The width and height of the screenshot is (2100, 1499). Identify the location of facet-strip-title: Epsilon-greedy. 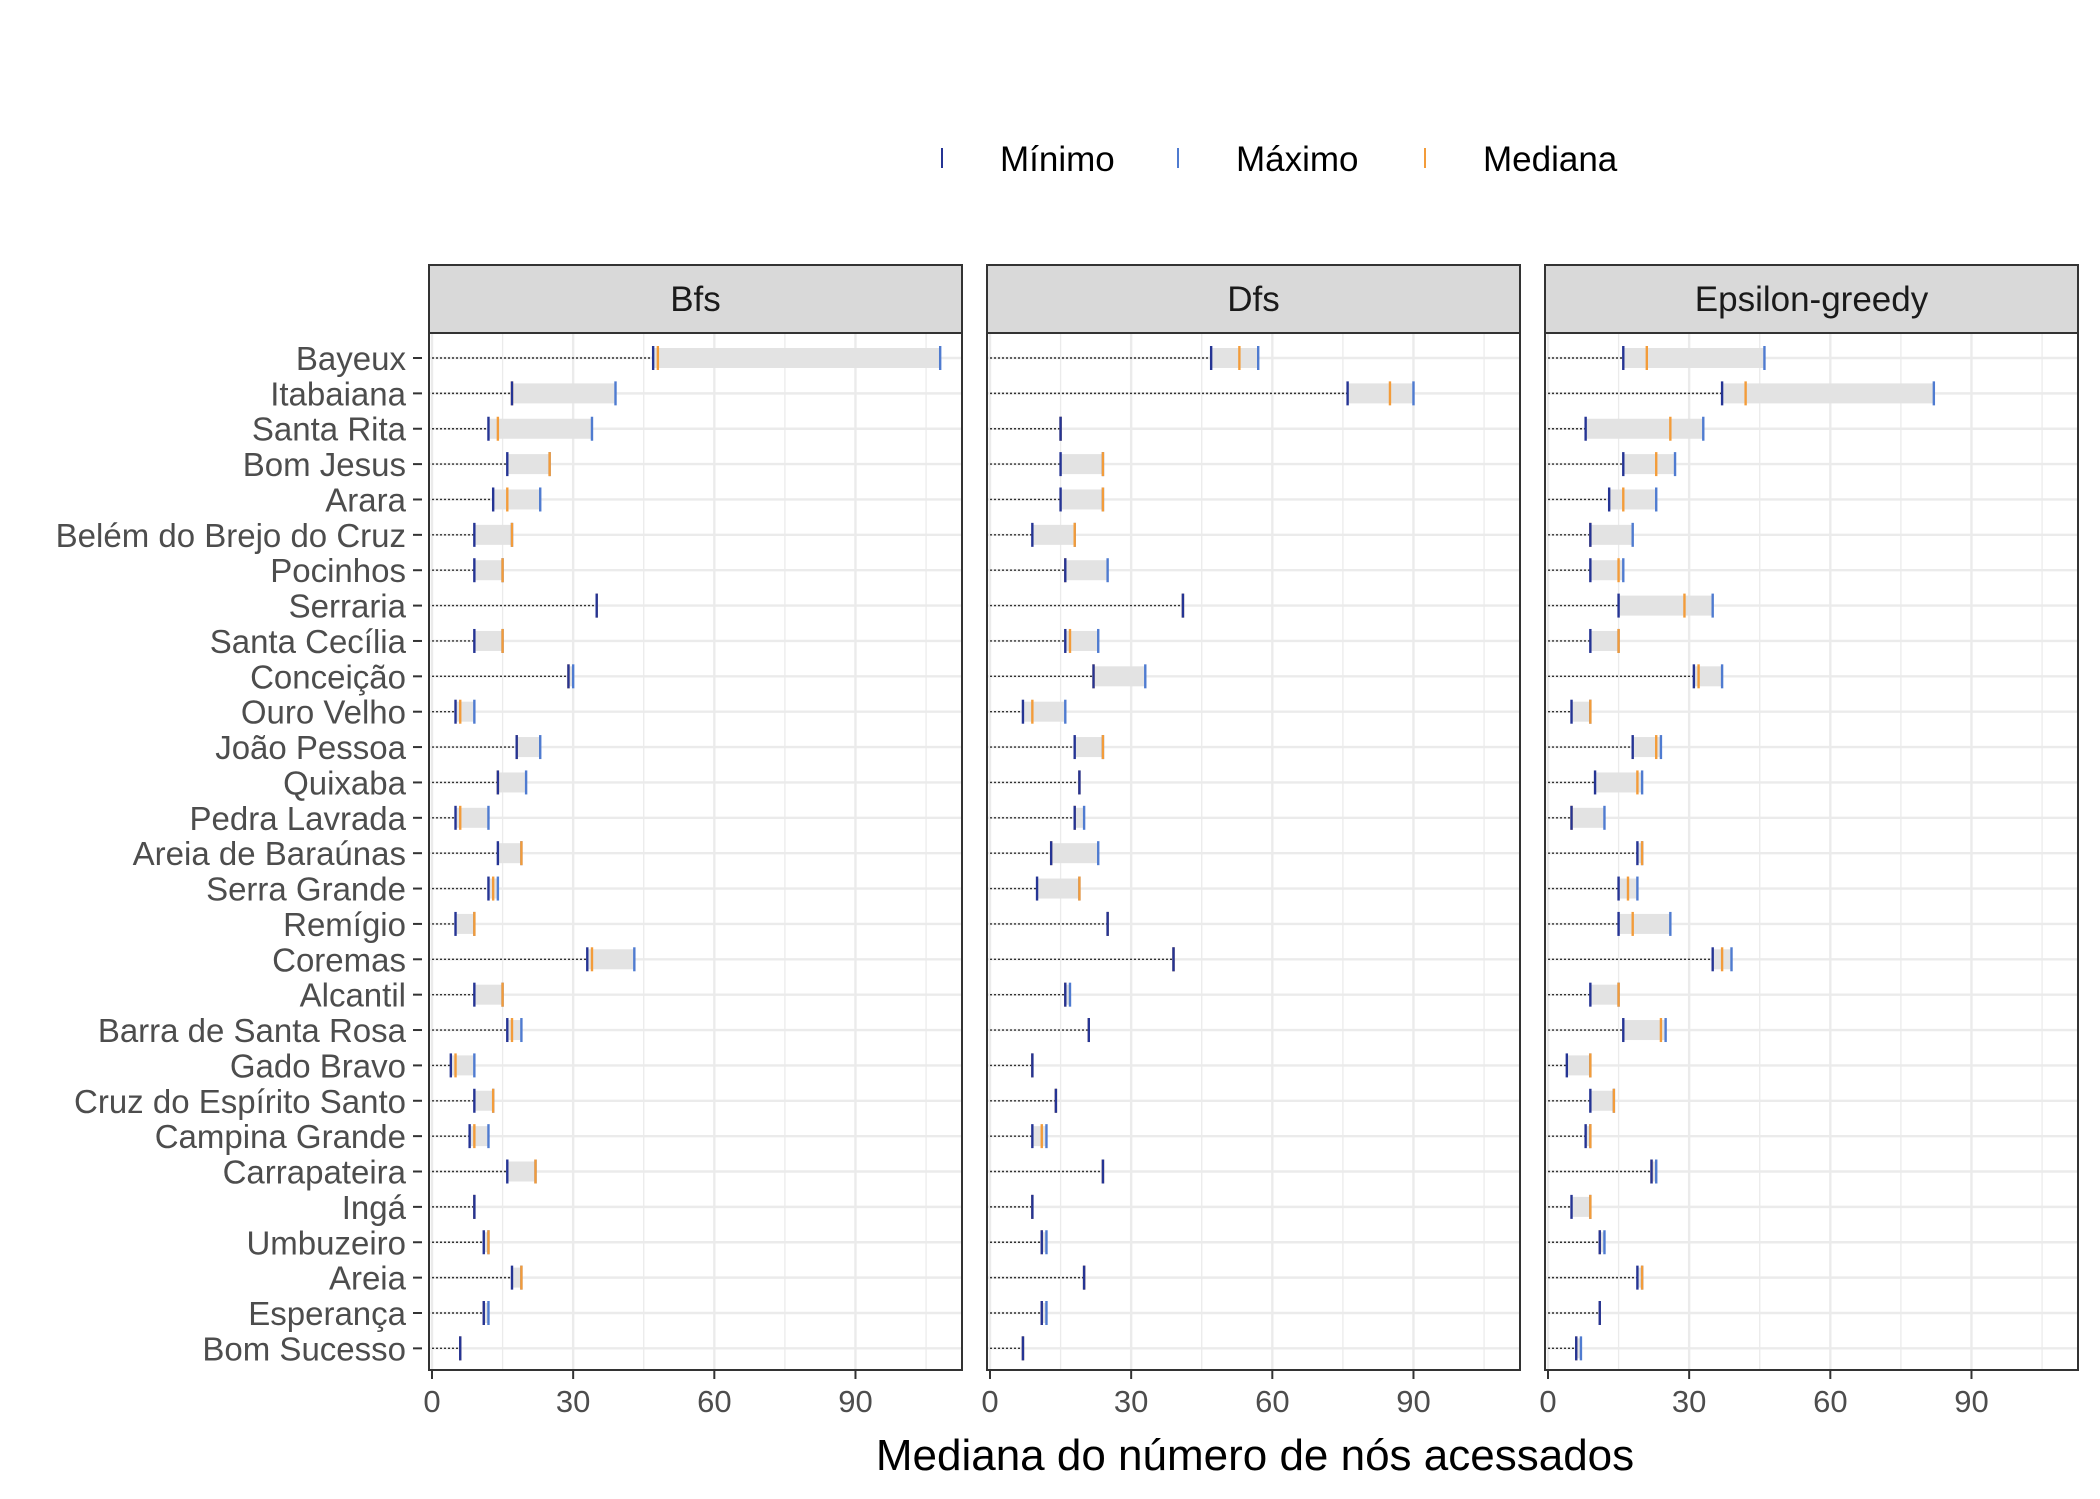
(1812, 299).